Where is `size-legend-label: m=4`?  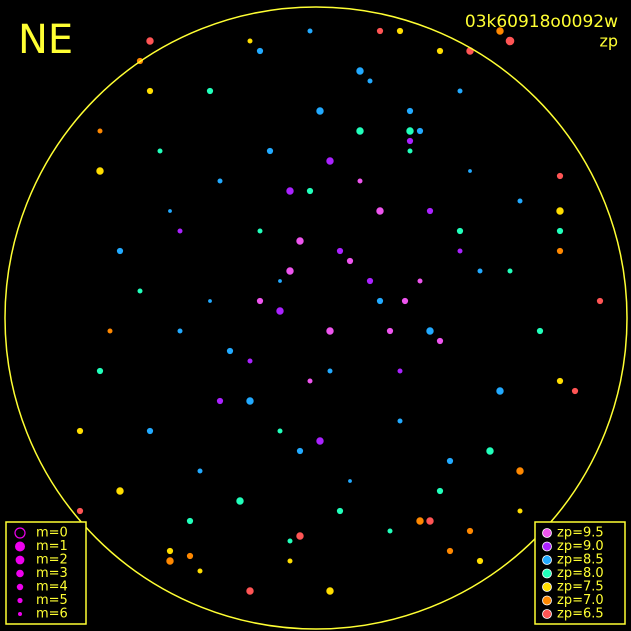
size-legend-label: m=4 is located at coordinates (52, 587).